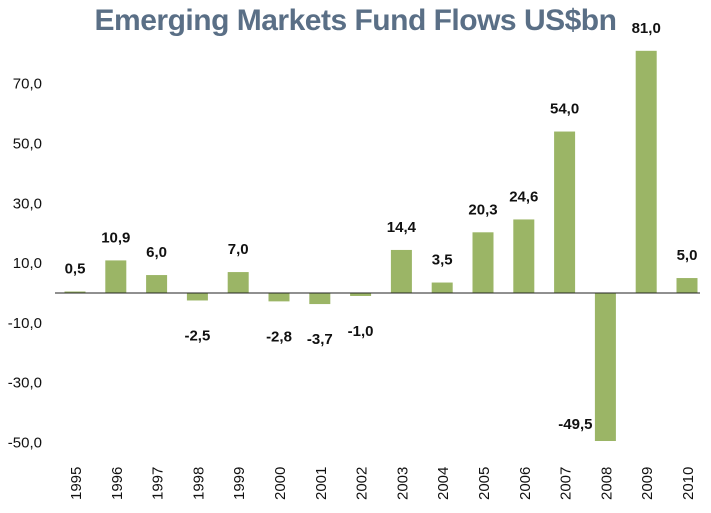  Describe the element at coordinates (117, 483) in the screenshot. I see `x-tick-label: 1996` at that location.